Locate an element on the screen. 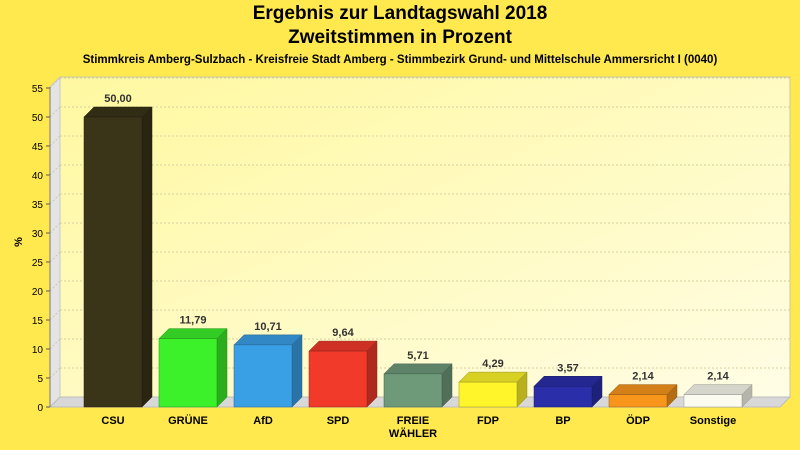 This screenshot has height=450, width=800. y-tick-label: 55 is located at coordinates (38, 89).